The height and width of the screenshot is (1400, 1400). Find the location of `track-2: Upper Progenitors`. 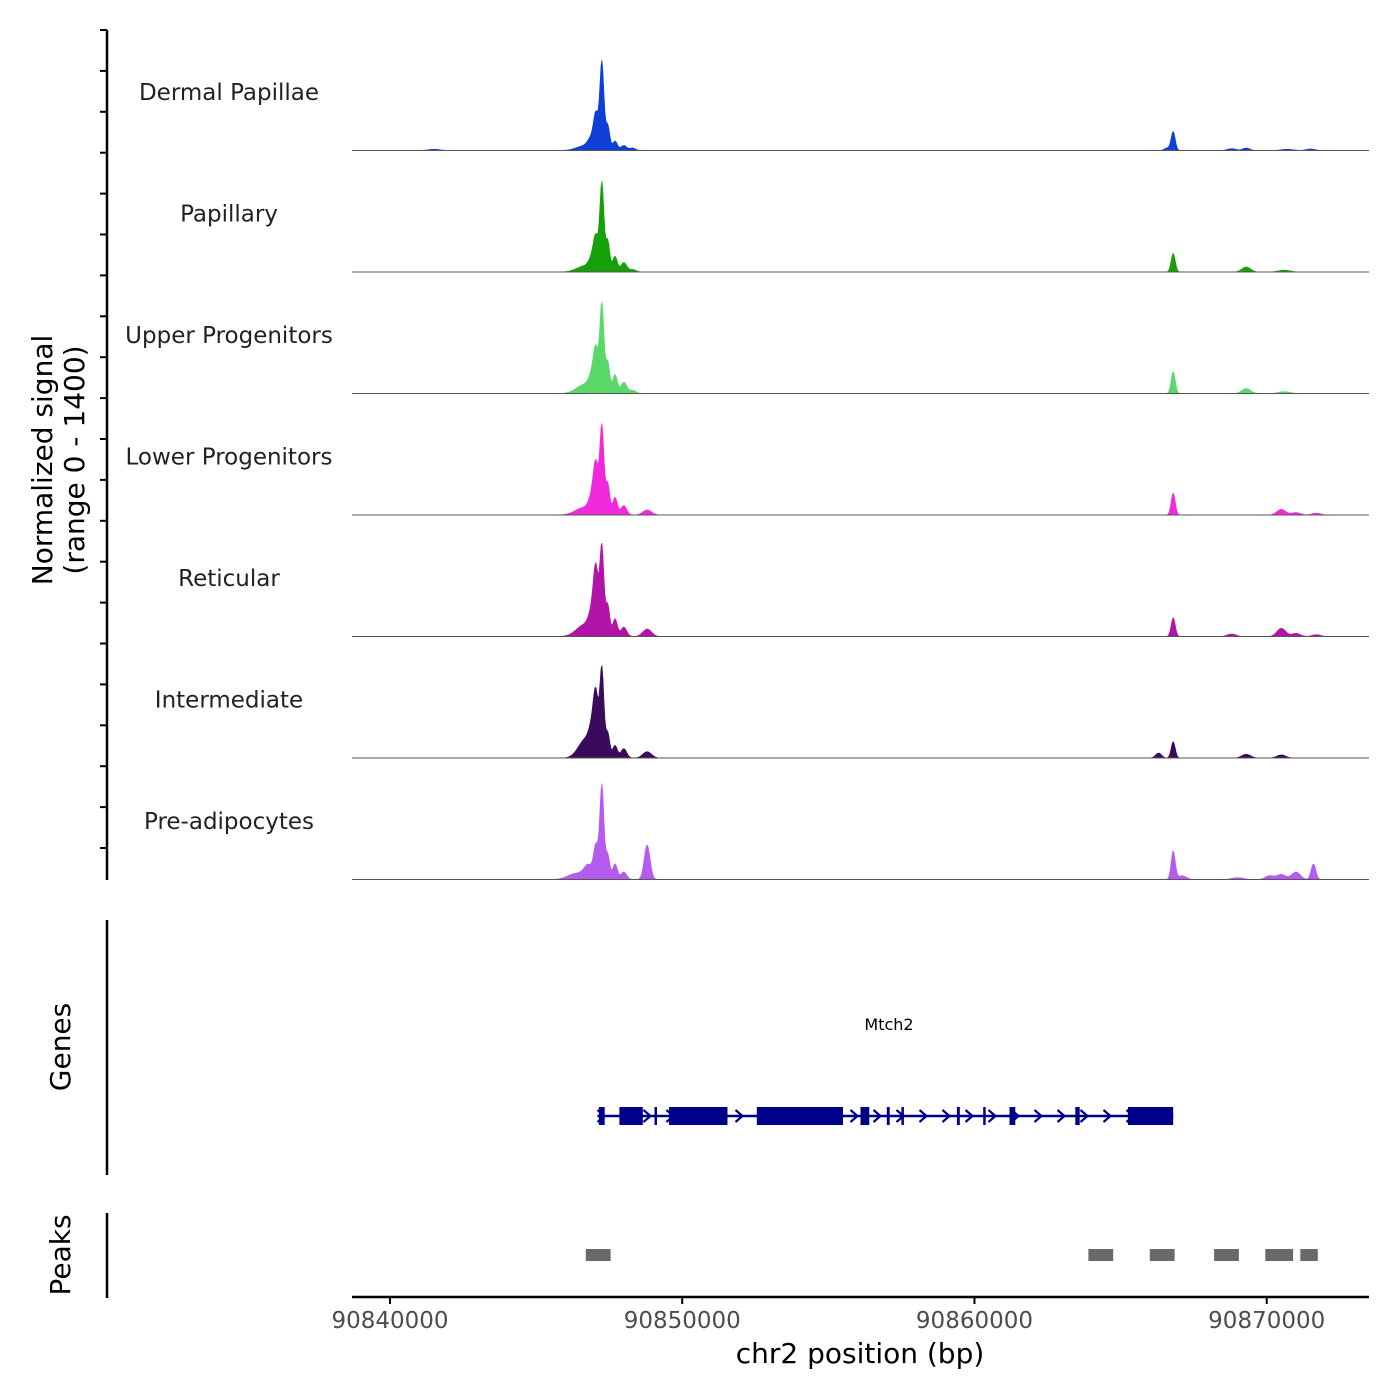

track-2: Upper Progenitors is located at coordinates (747, 347).